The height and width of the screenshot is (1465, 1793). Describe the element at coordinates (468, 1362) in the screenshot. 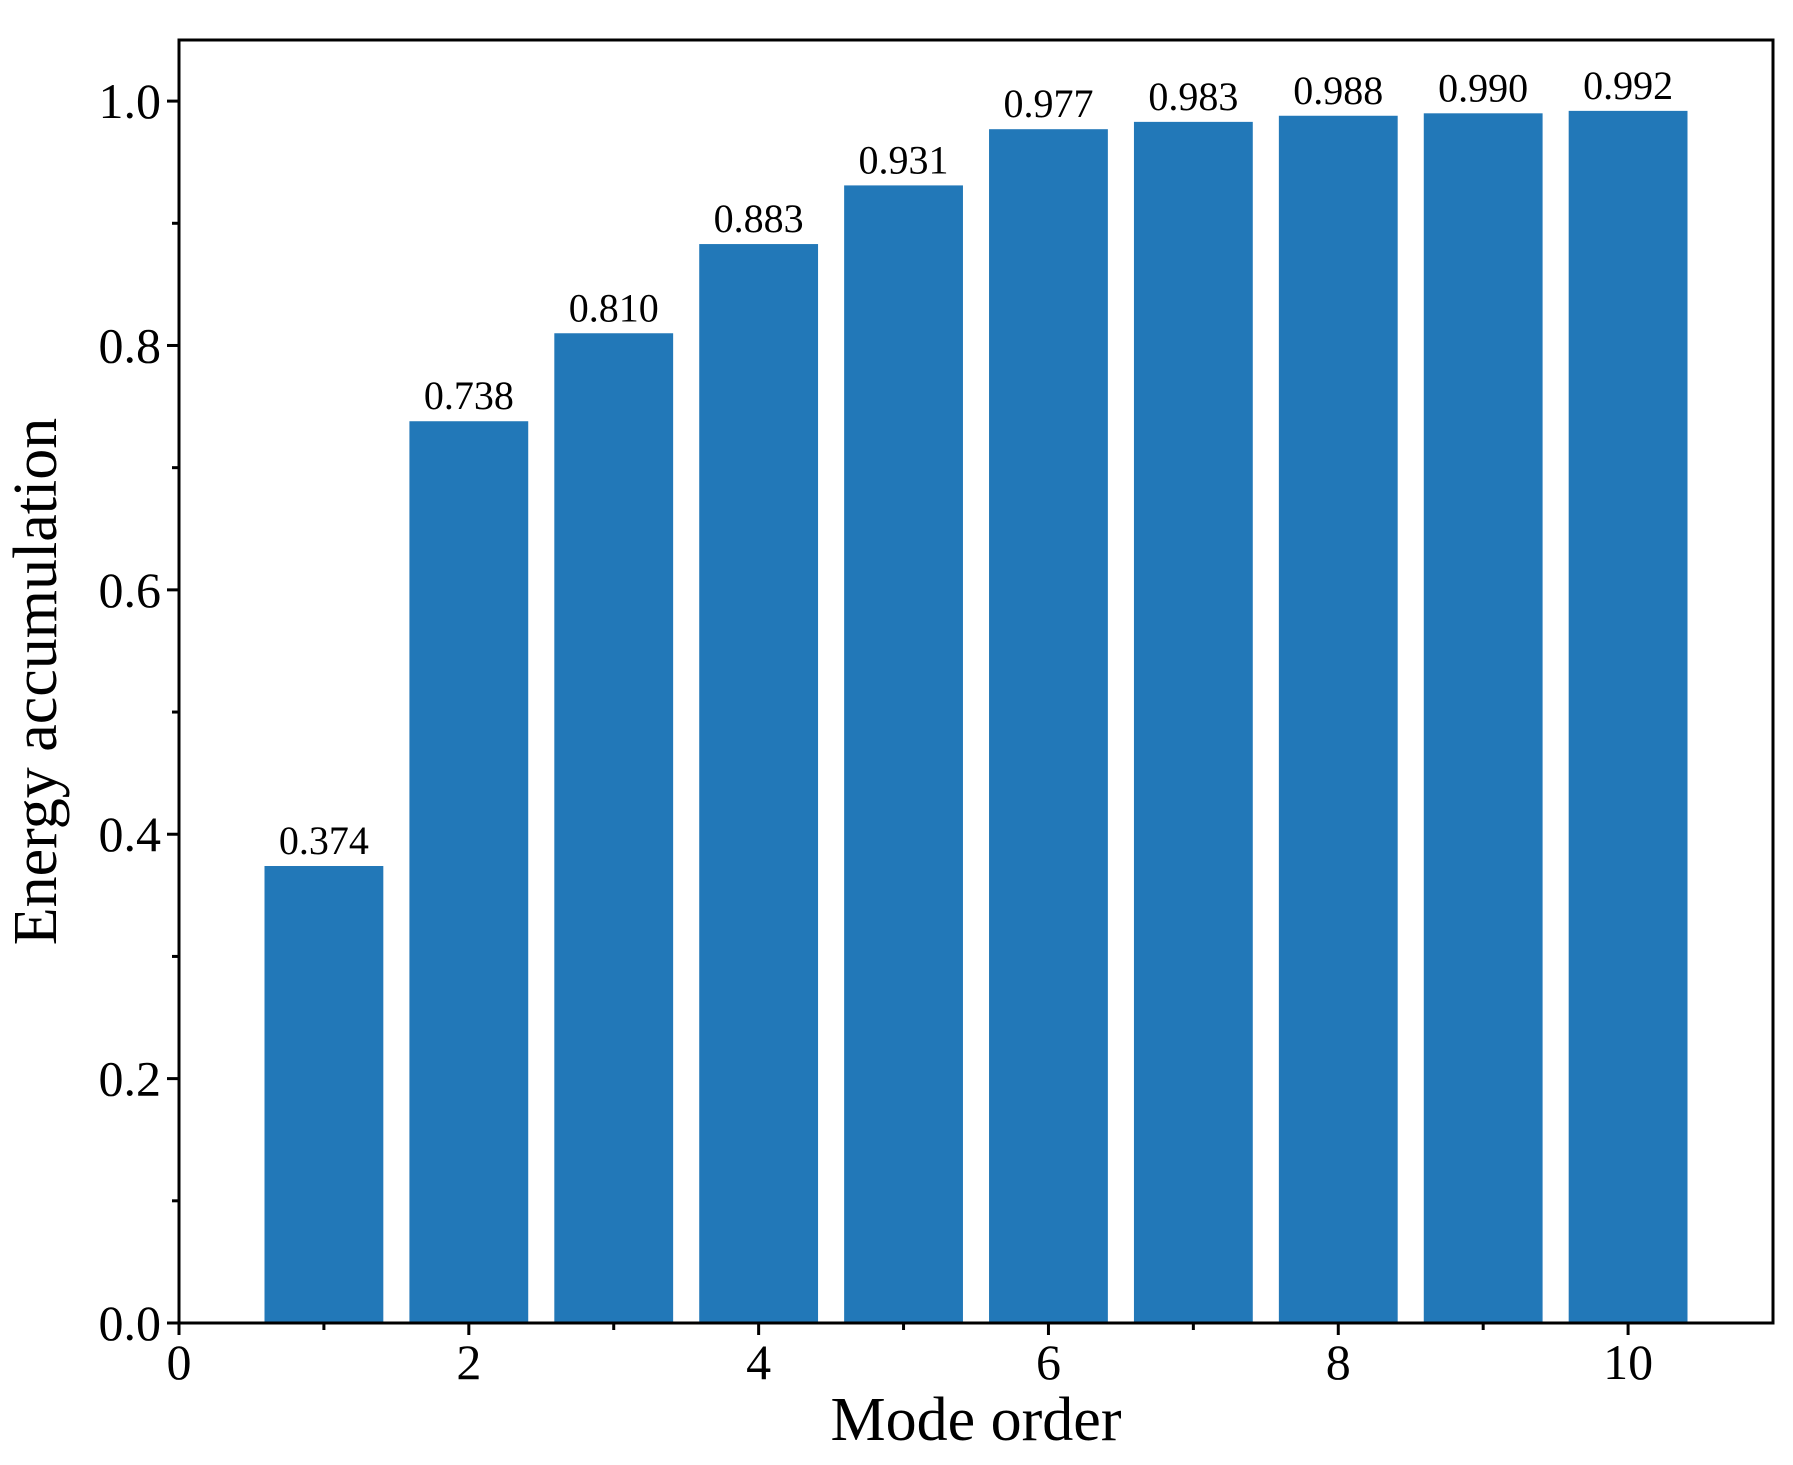

I see `x-tick-label-2: 2` at that location.